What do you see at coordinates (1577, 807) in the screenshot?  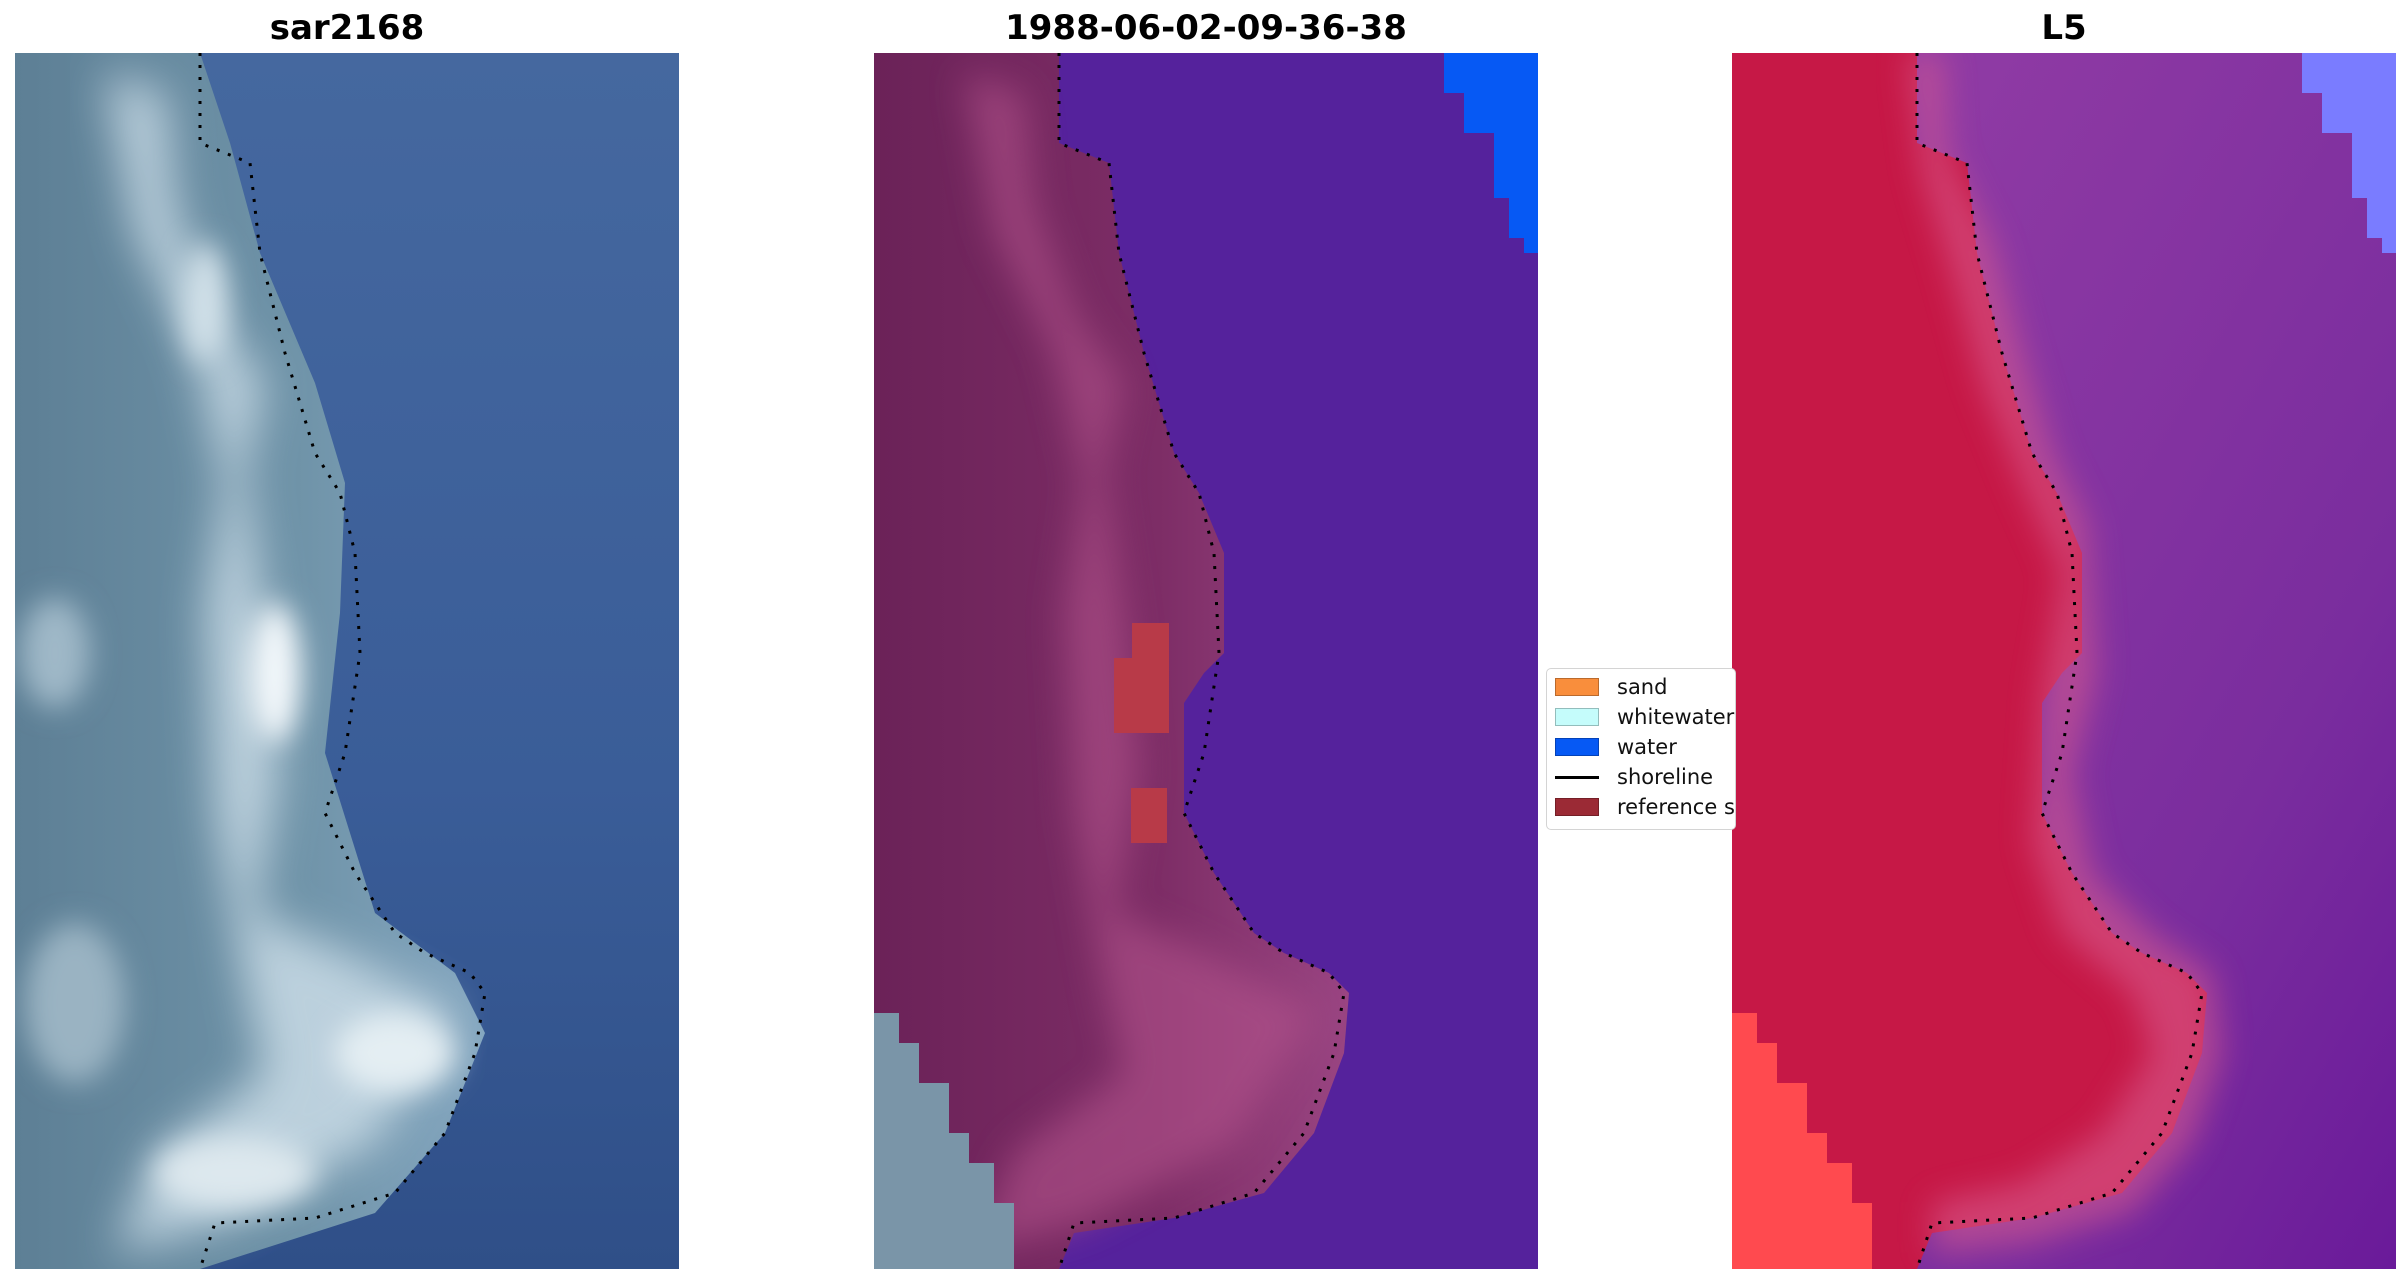 I see `reference-shoreline-swatch` at bounding box center [1577, 807].